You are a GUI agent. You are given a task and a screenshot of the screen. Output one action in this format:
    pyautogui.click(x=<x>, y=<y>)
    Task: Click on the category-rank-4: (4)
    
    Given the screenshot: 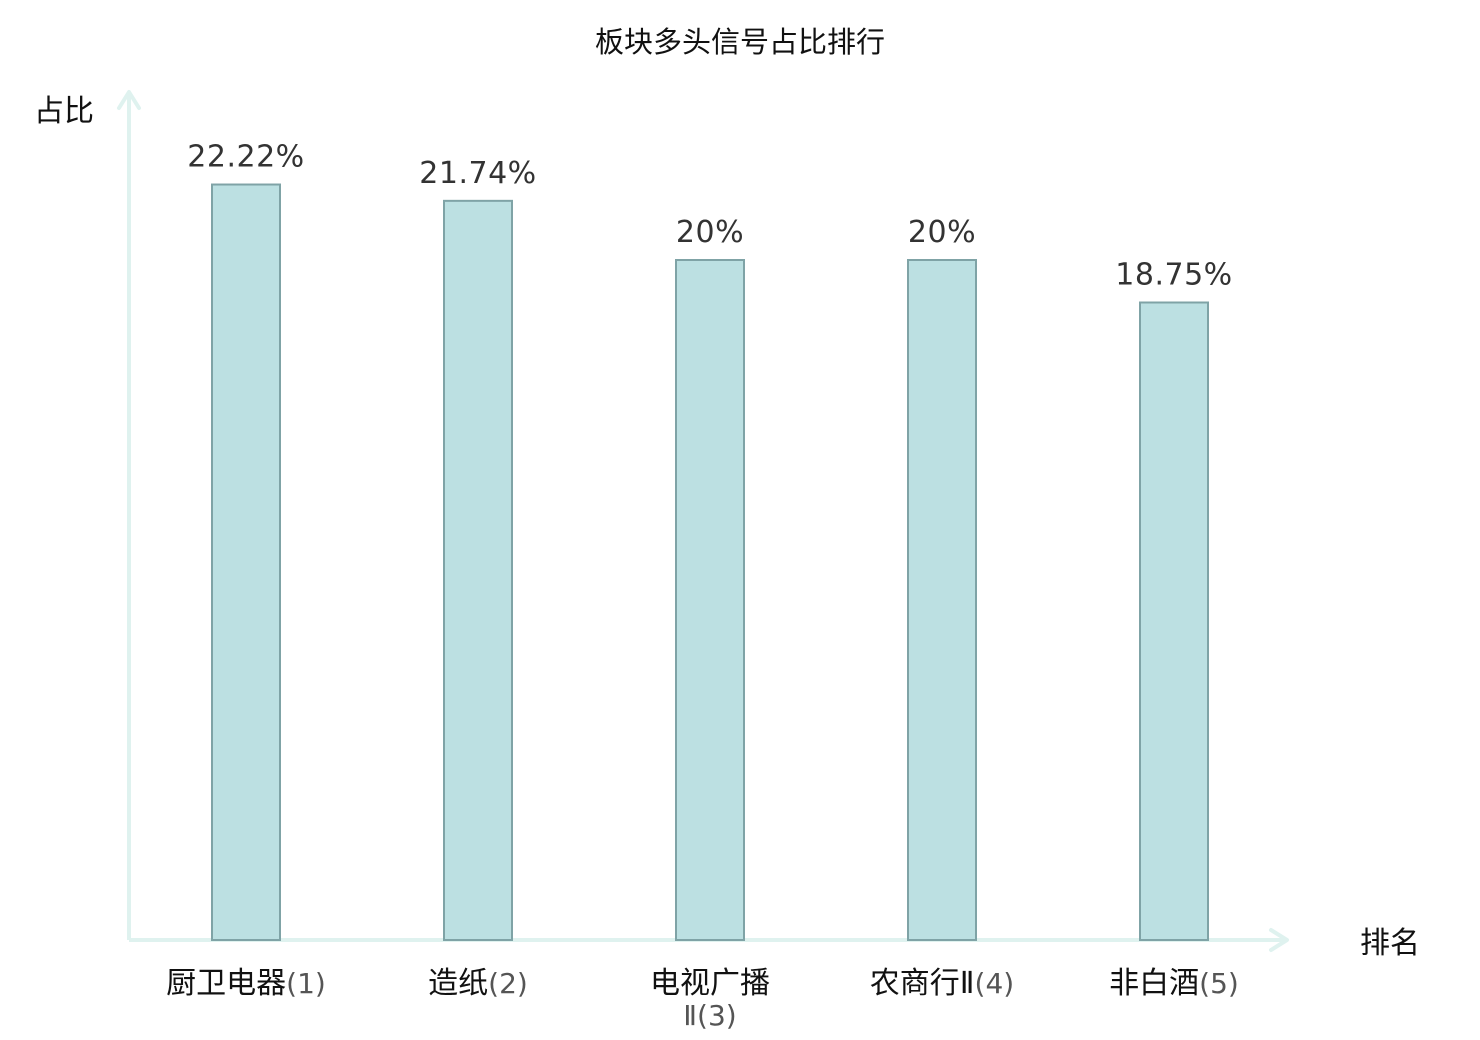 What is the action you would take?
    pyautogui.click(x=995, y=983)
    